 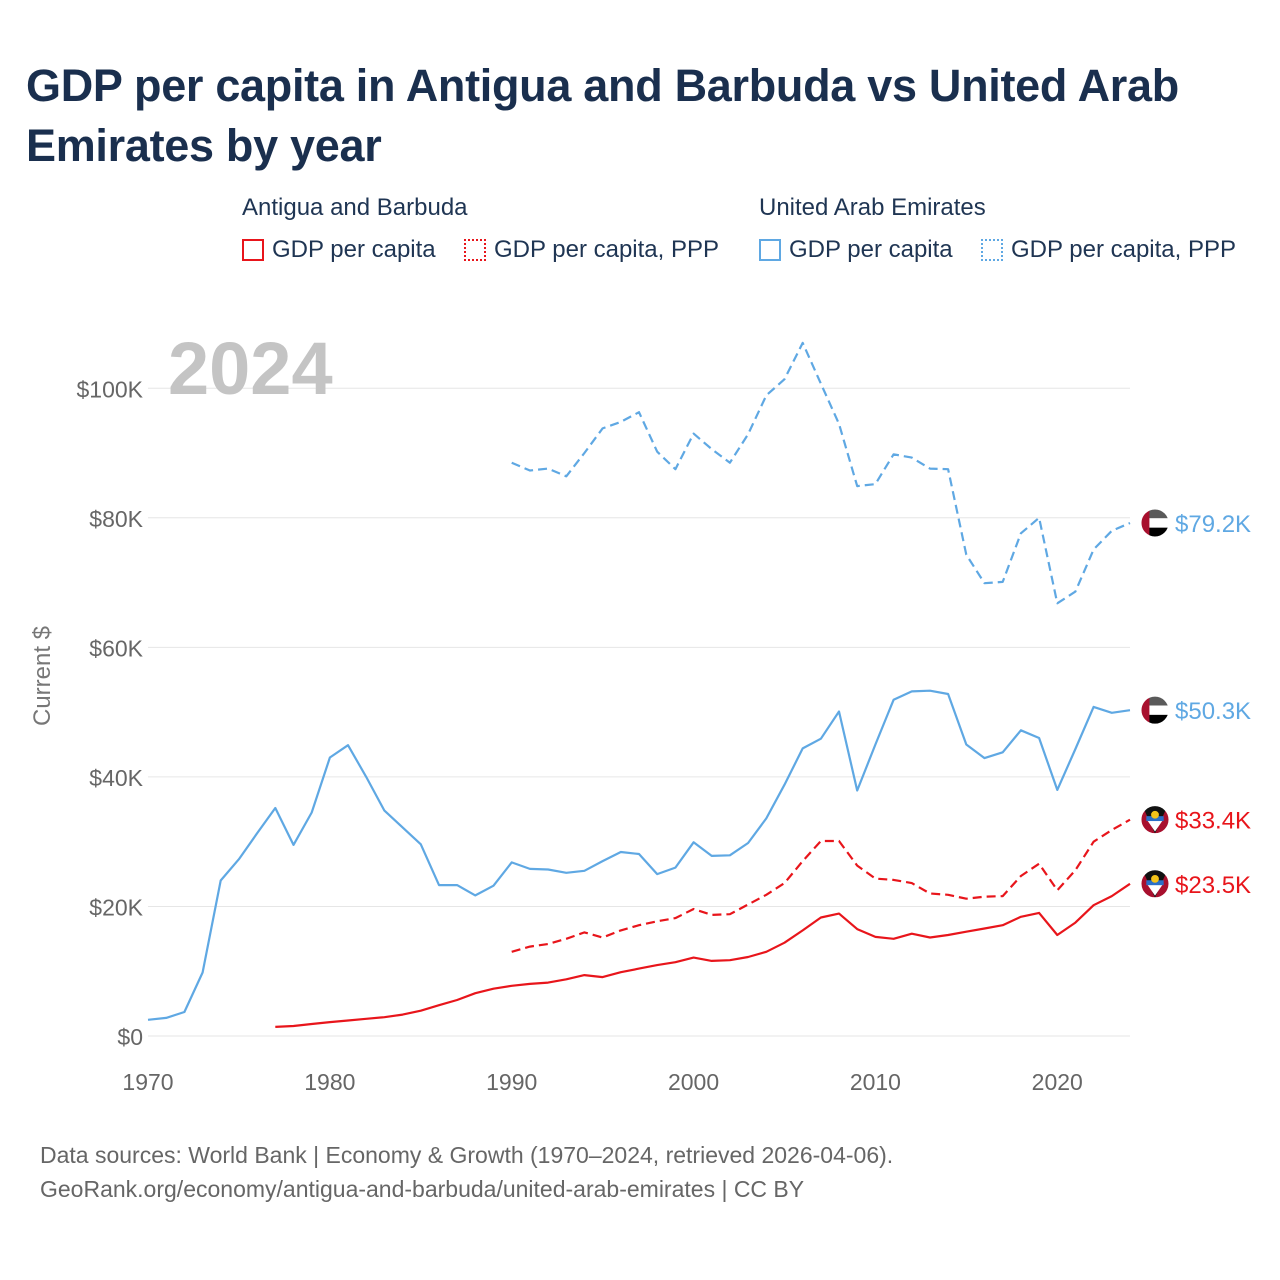 What do you see at coordinates (770, 250) in the screenshot?
I see `legend-swatch-solid-blue` at bounding box center [770, 250].